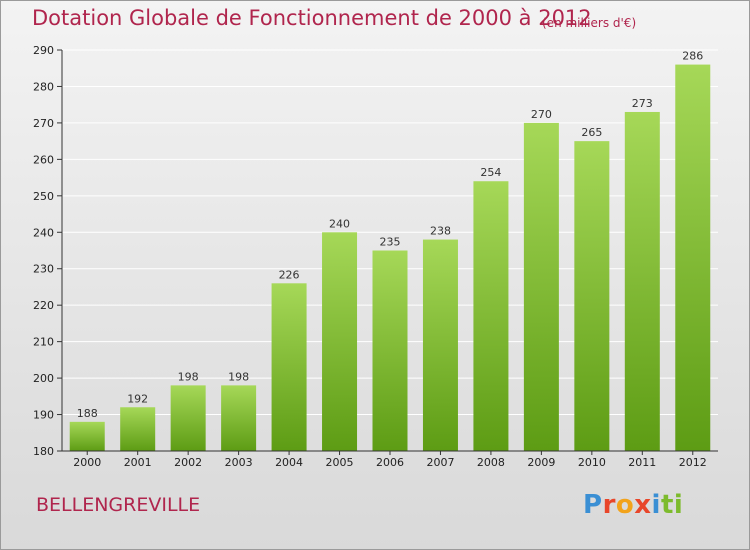  I want to click on x-tick-label: 2003, so click(239, 462).